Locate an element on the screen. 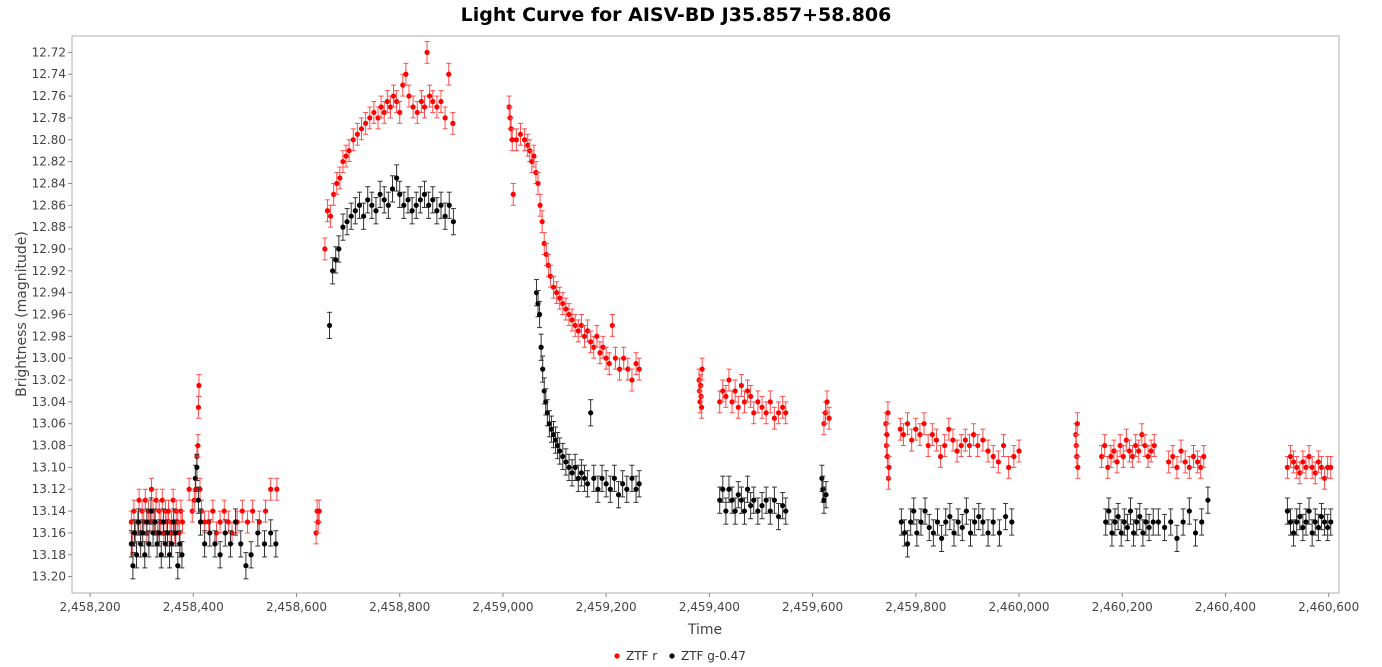  y-tick-label: 13.02 is located at coordinates (49, 380).